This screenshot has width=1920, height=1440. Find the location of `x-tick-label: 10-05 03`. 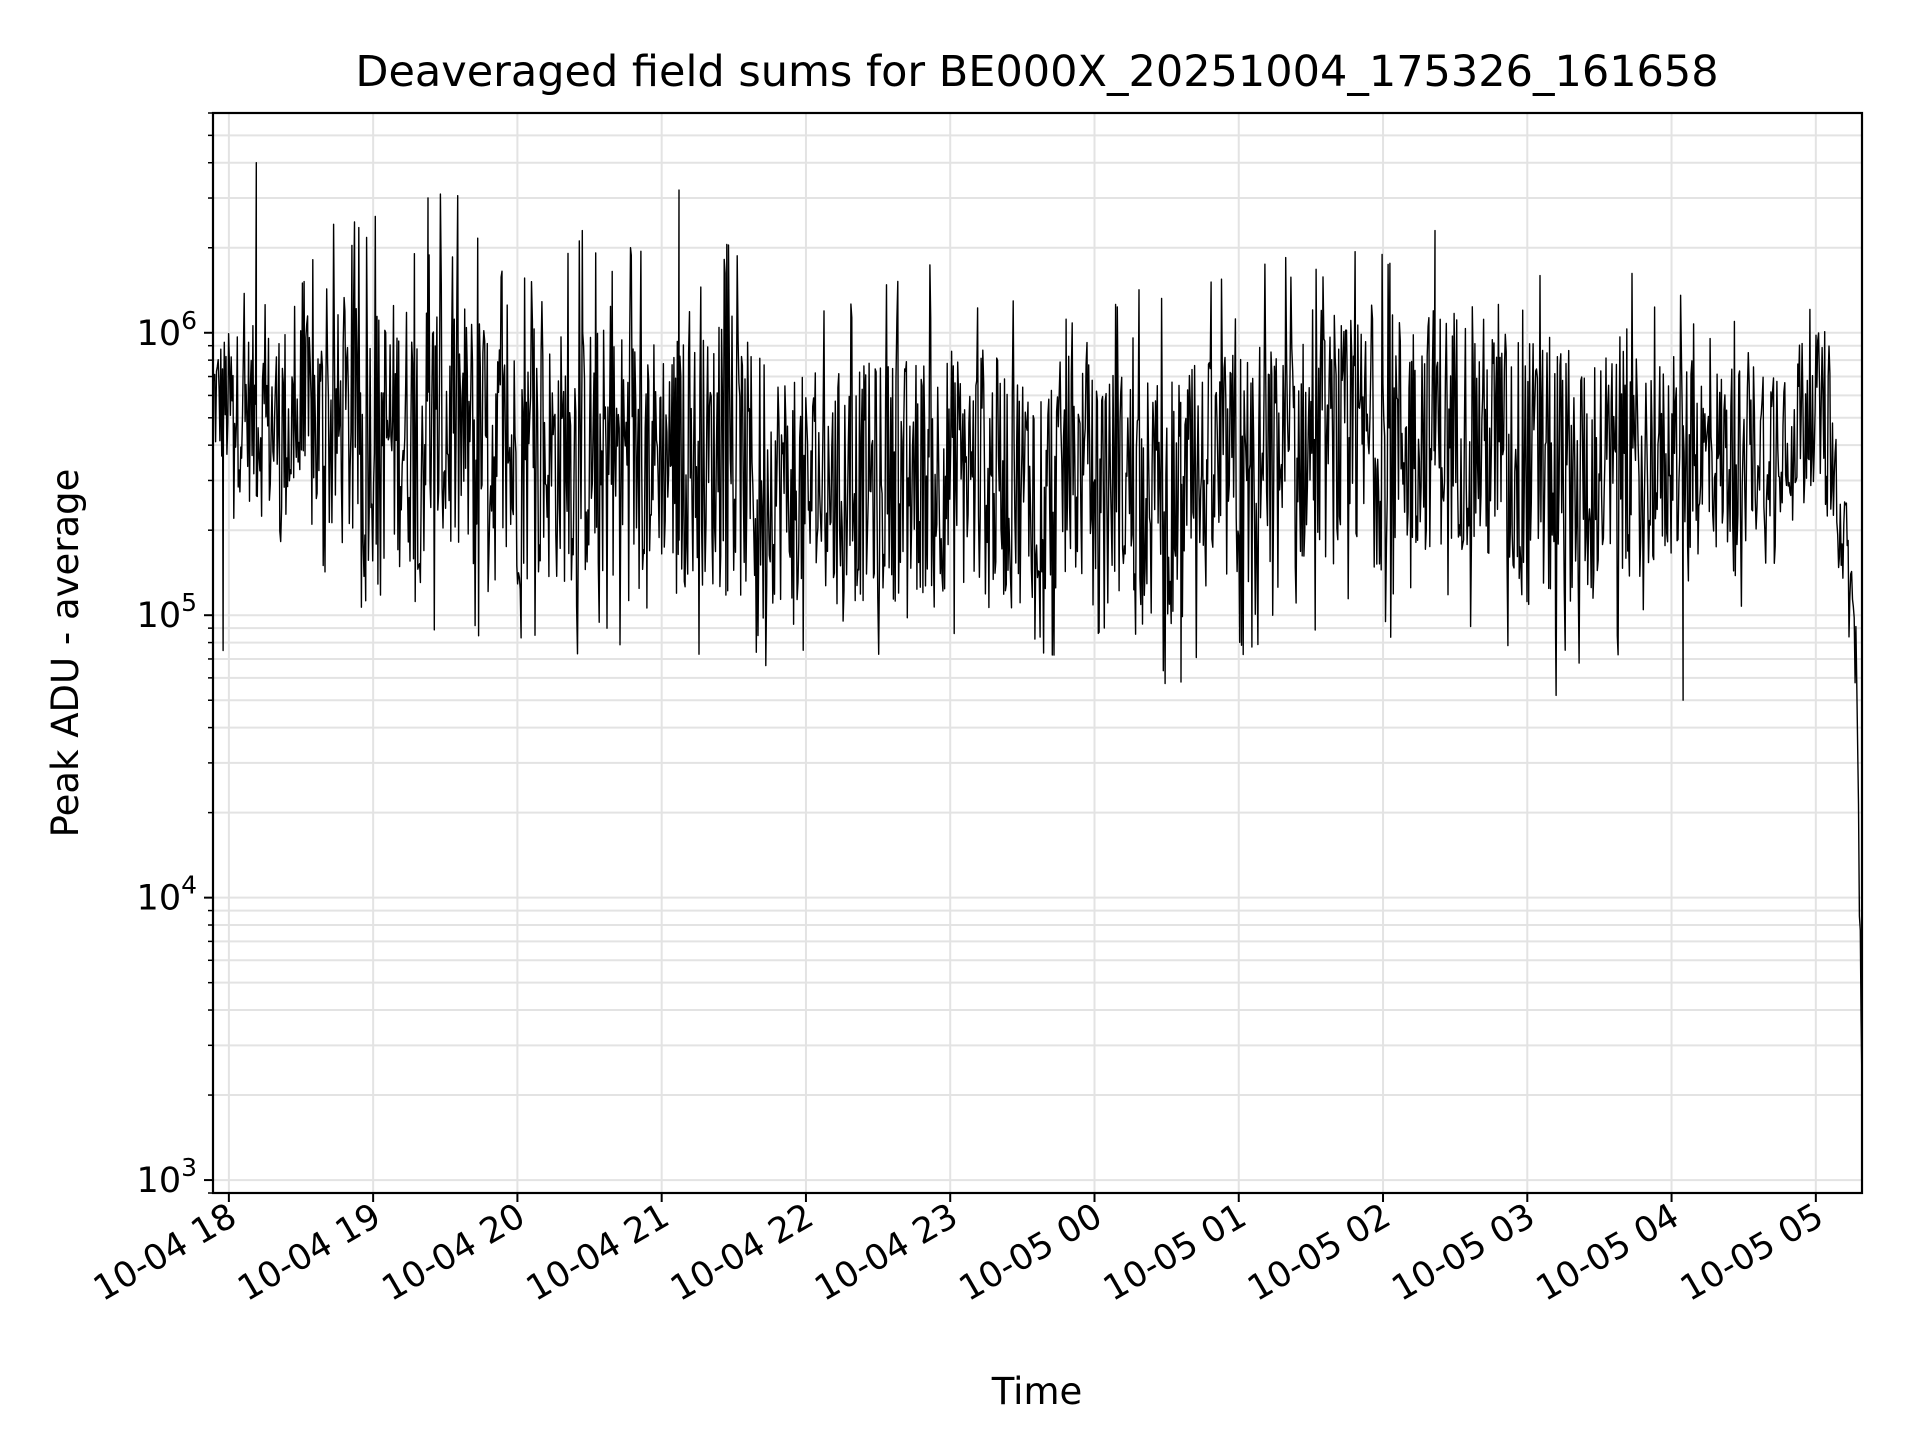

x-tick-label: 10-05 03 is located at coordinates (1464, 1252).